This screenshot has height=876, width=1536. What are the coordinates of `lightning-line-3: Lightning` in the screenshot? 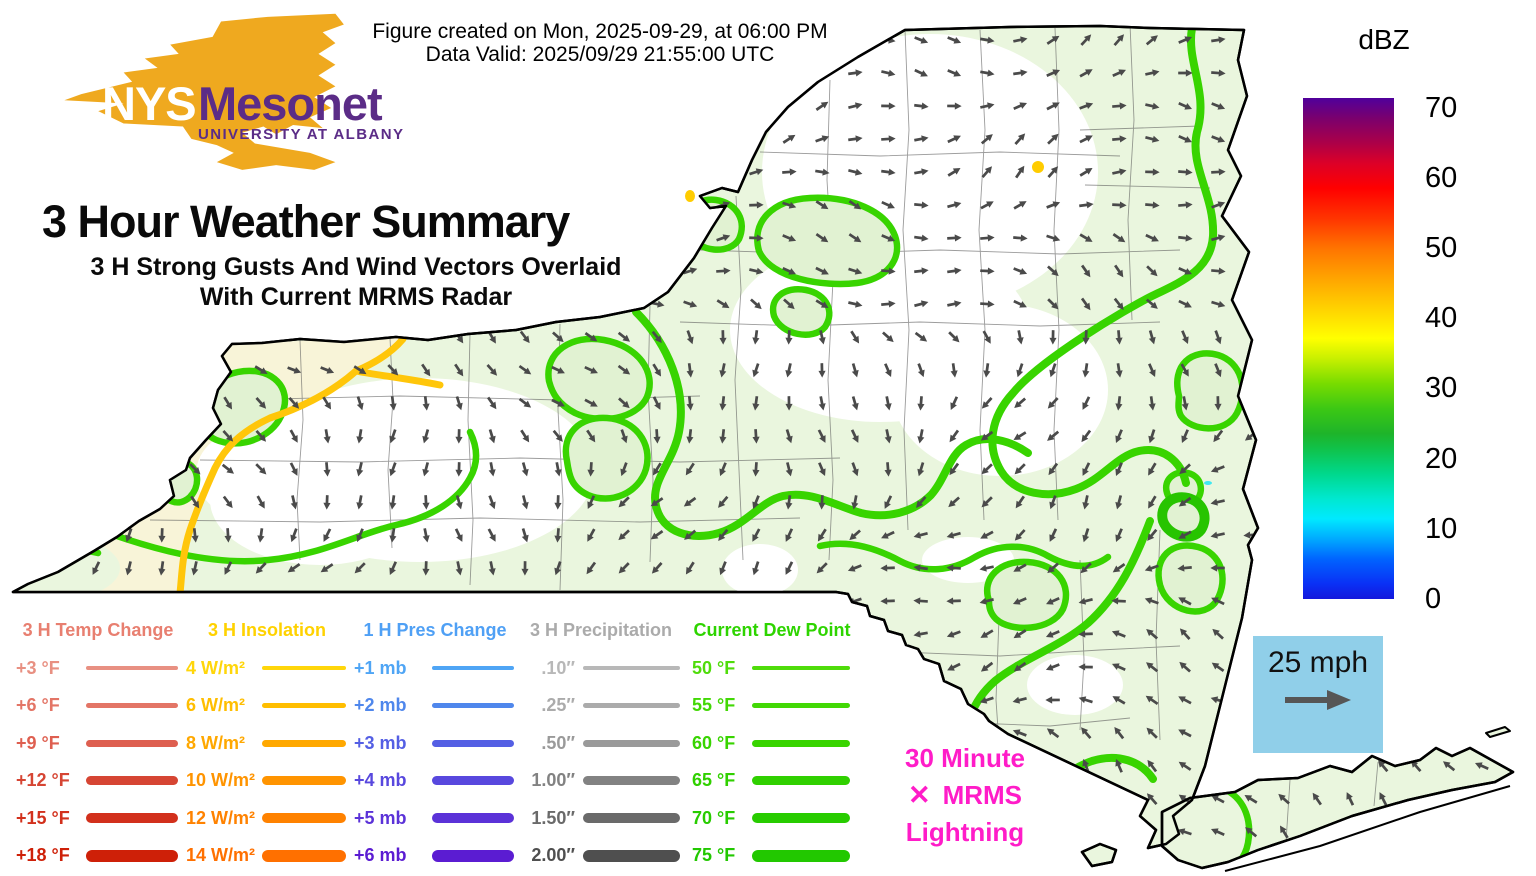 It's located at (965, 832).